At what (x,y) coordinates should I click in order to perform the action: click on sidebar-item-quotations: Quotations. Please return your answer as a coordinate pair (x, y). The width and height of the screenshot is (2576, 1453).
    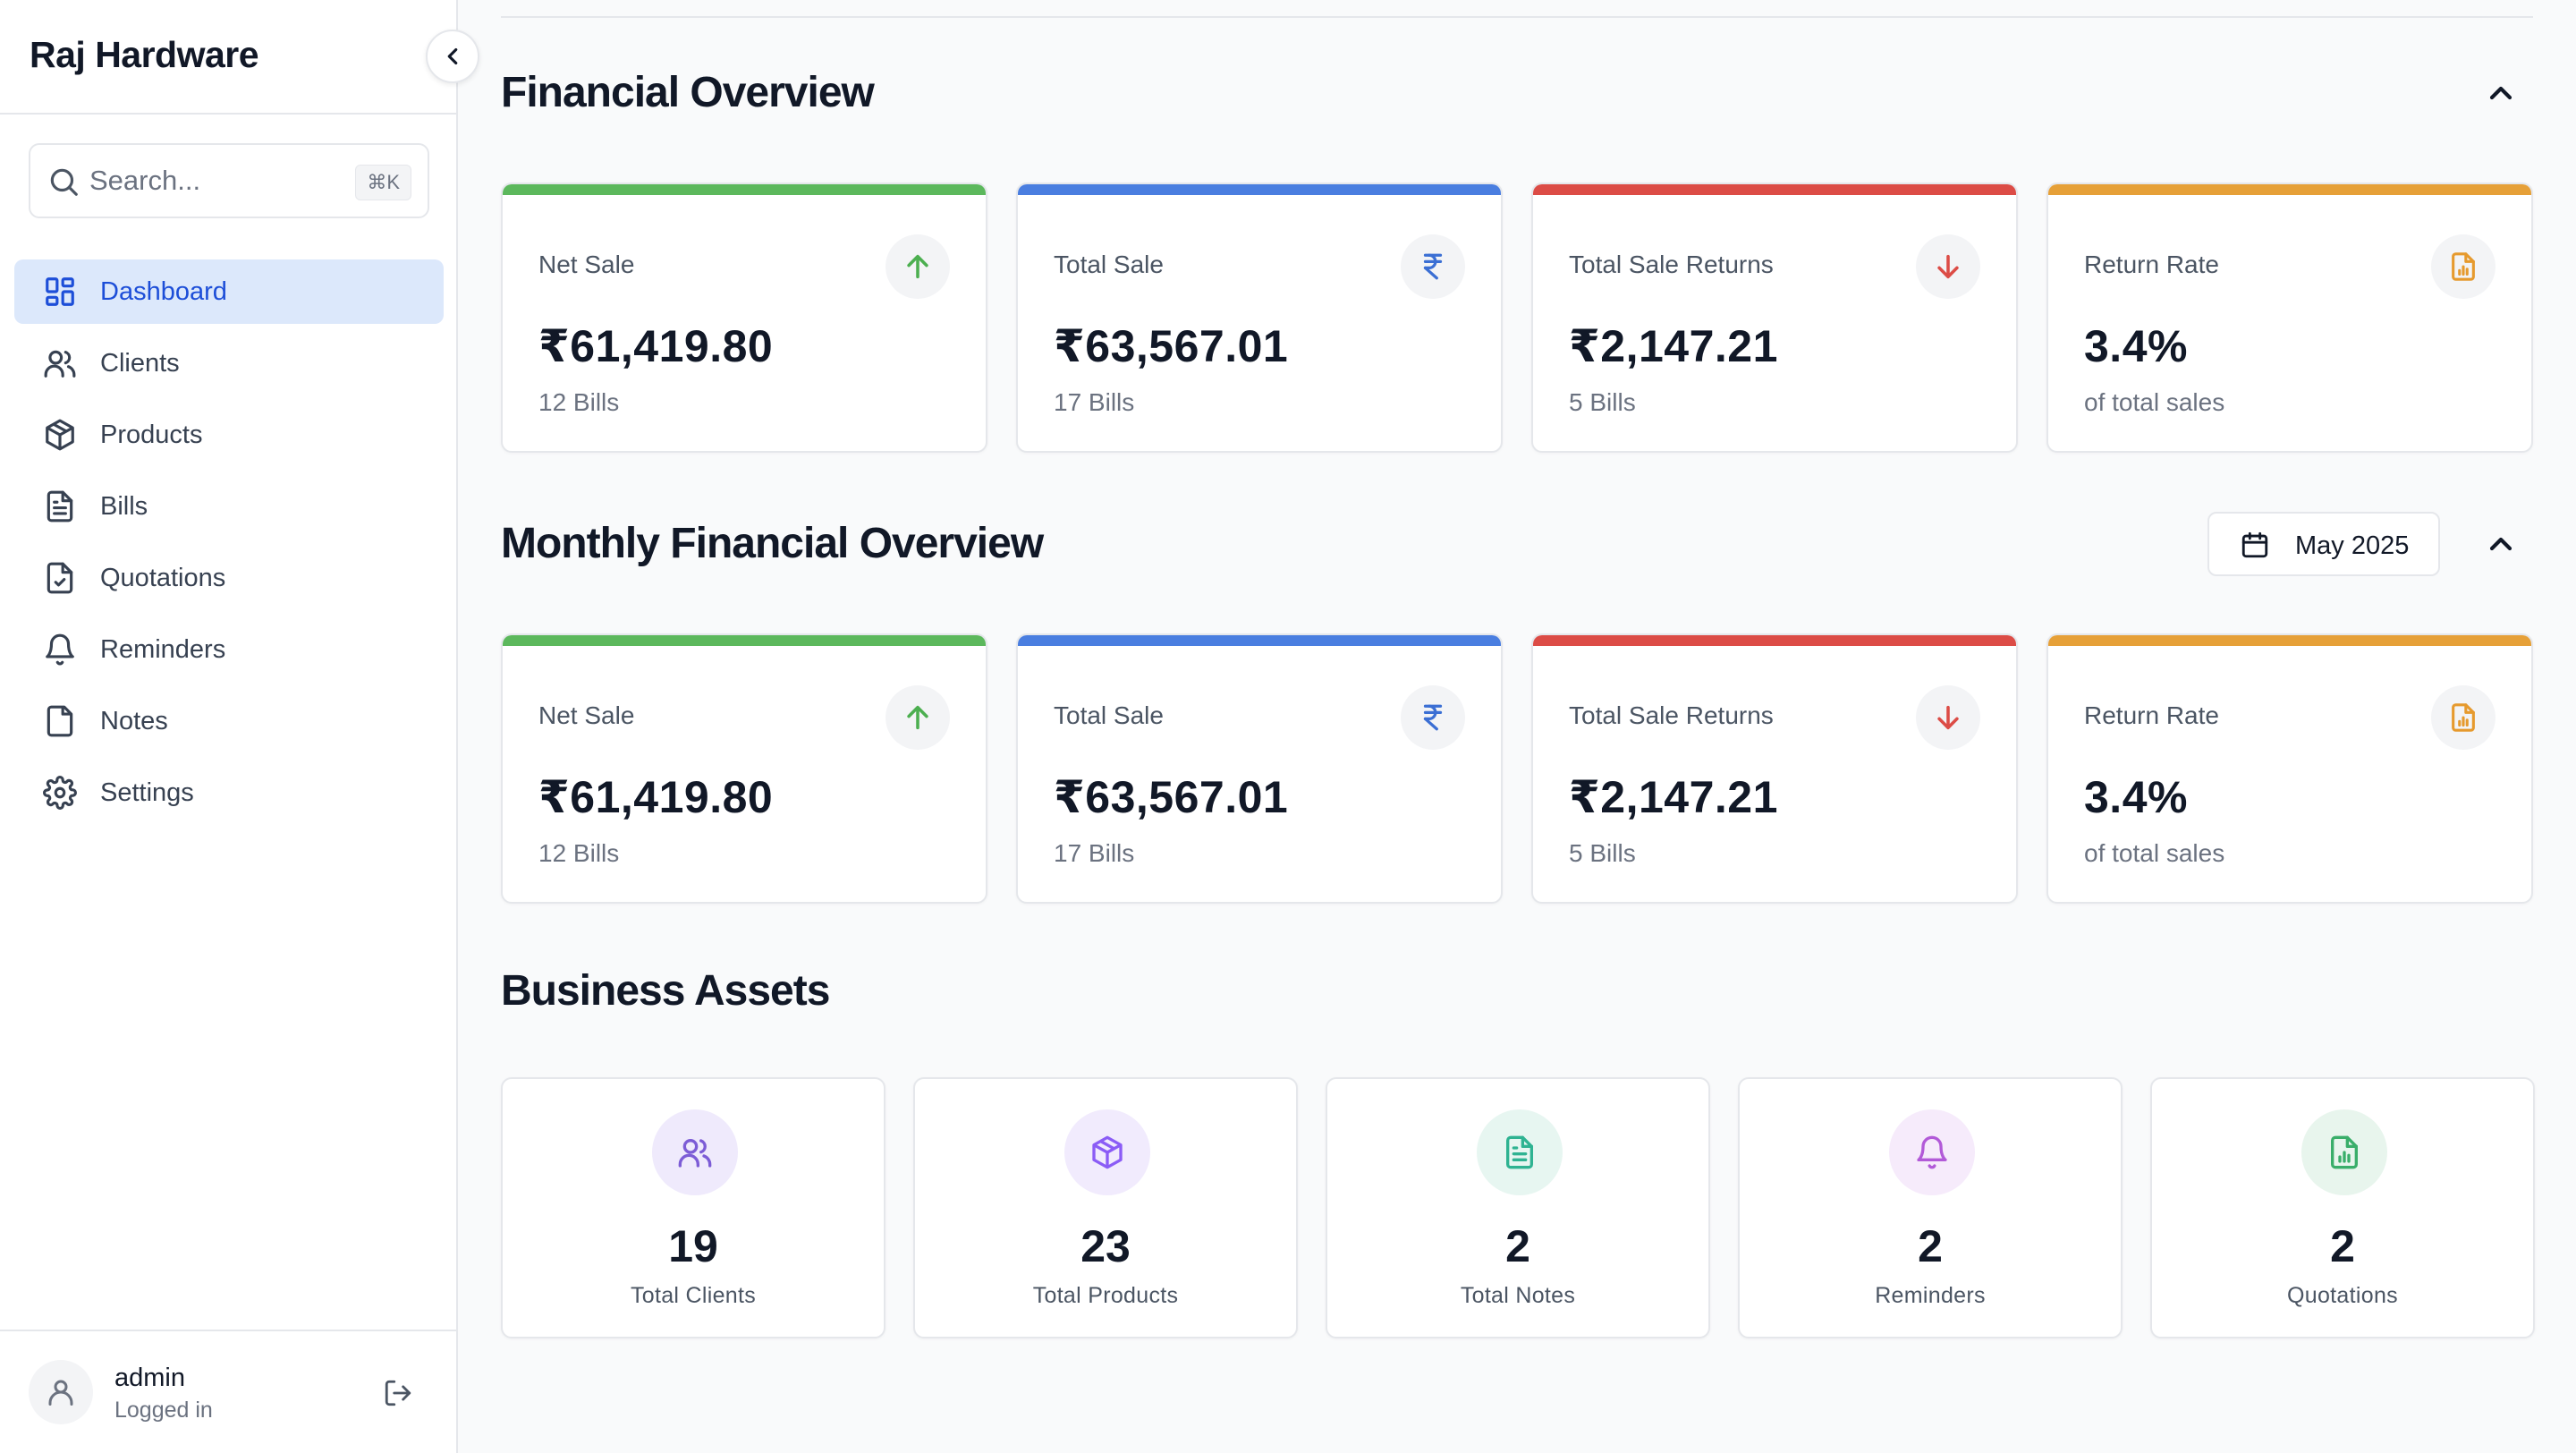
    Looking at the image, I should click on (229, 578).